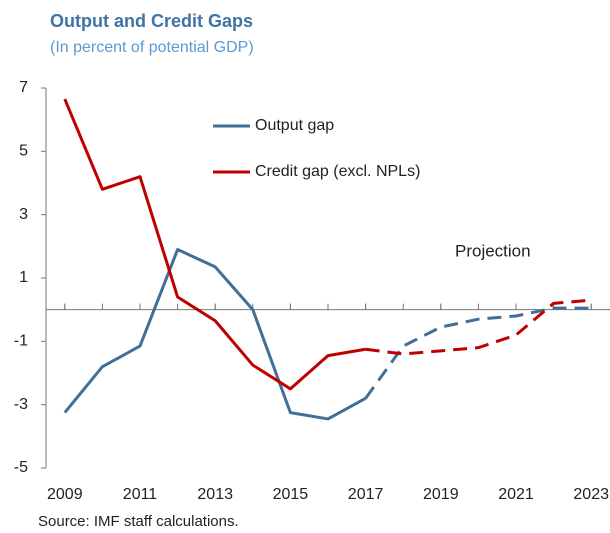  Describe the element at coordinates (591, 494) in the screenshot. I see `x-tick-label: 2023` at that location.